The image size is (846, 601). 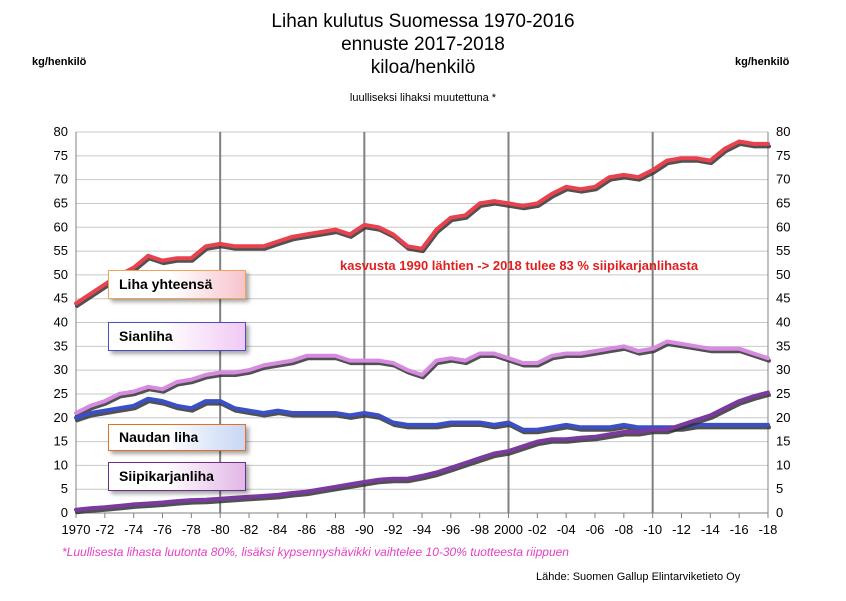 What do you see at coordinates (768, 529) in the screenshot?
I see `x-tick-label: -18` at bounding box center [768, 529].